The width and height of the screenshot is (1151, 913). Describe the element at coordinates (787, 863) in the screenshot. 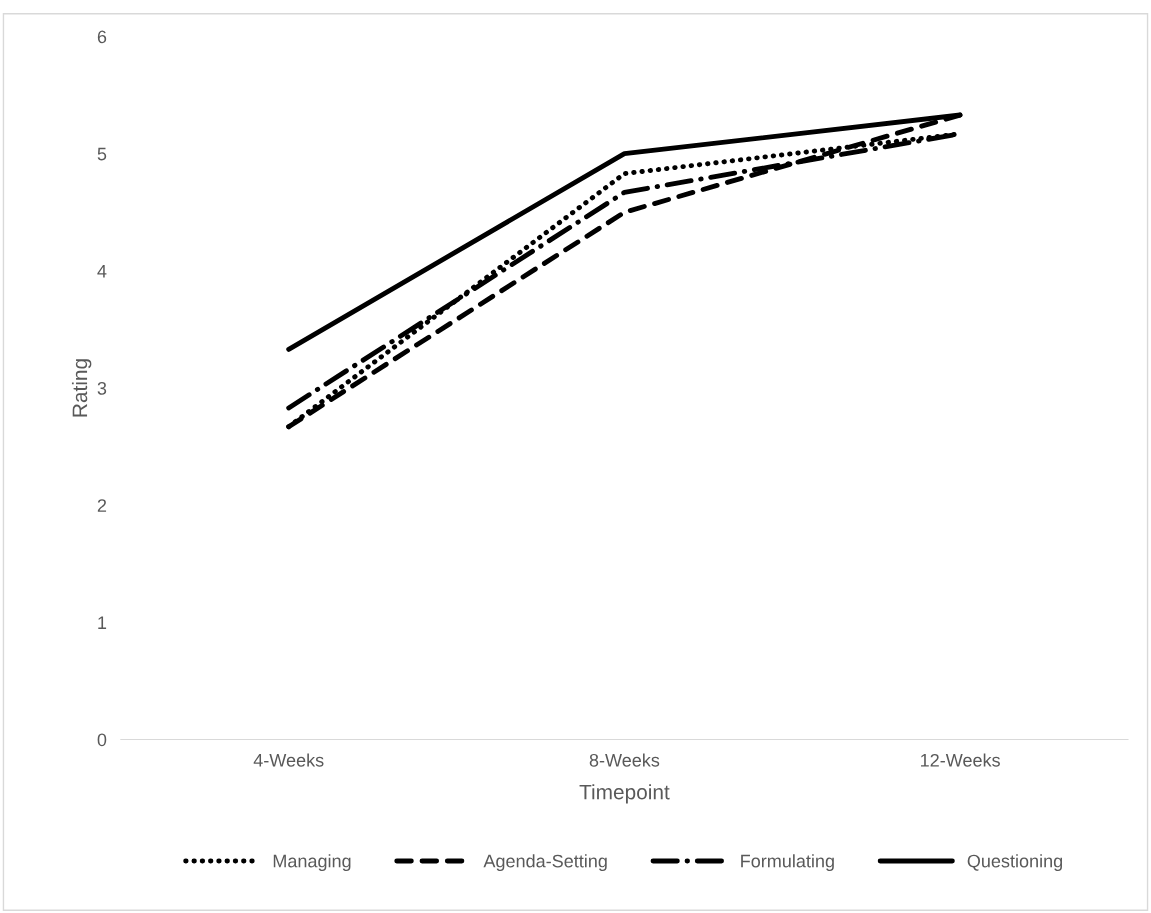

I see `legend-label: Formulating` at that location.